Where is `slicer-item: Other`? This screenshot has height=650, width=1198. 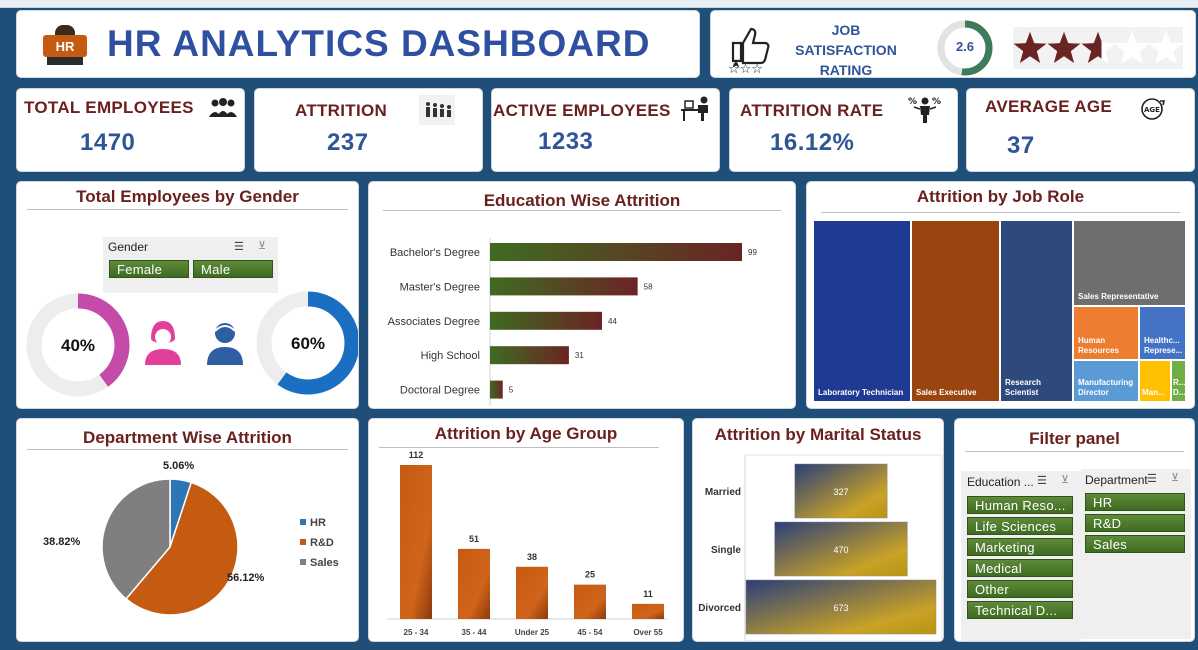 slicer-item: Other is located at coordinates (1020, 589).